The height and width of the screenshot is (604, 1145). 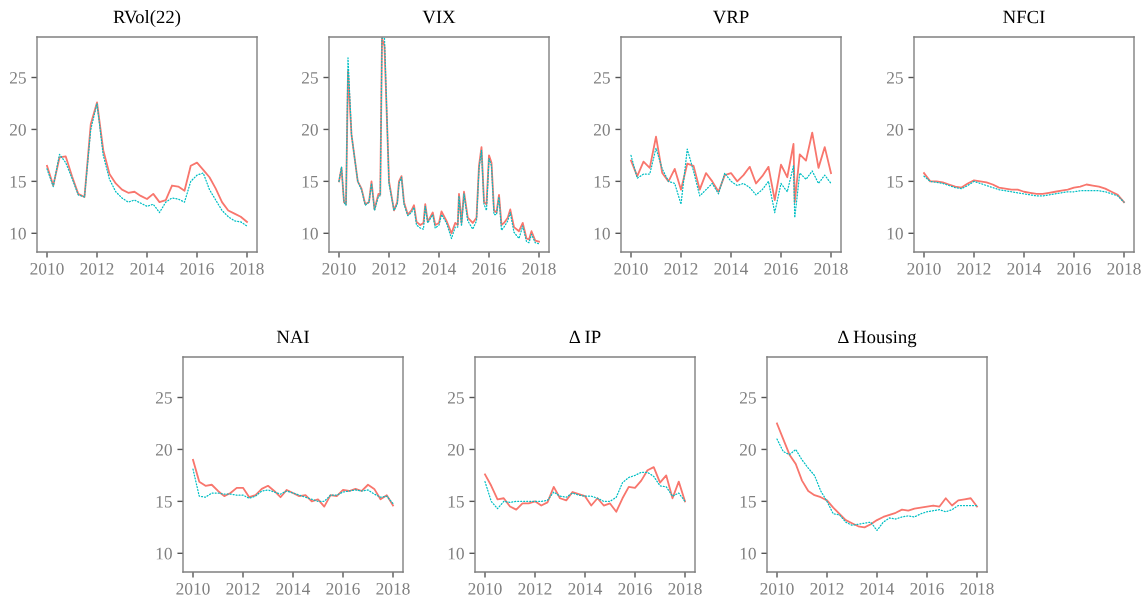 I want to click on chart-title: NAI, so click(x=292, y=337).